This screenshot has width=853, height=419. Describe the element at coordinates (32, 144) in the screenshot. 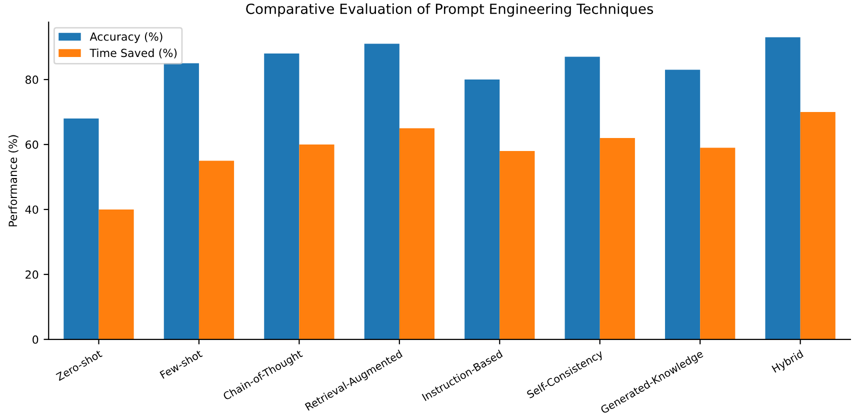

I see `y-tick-label: 60` at that location.